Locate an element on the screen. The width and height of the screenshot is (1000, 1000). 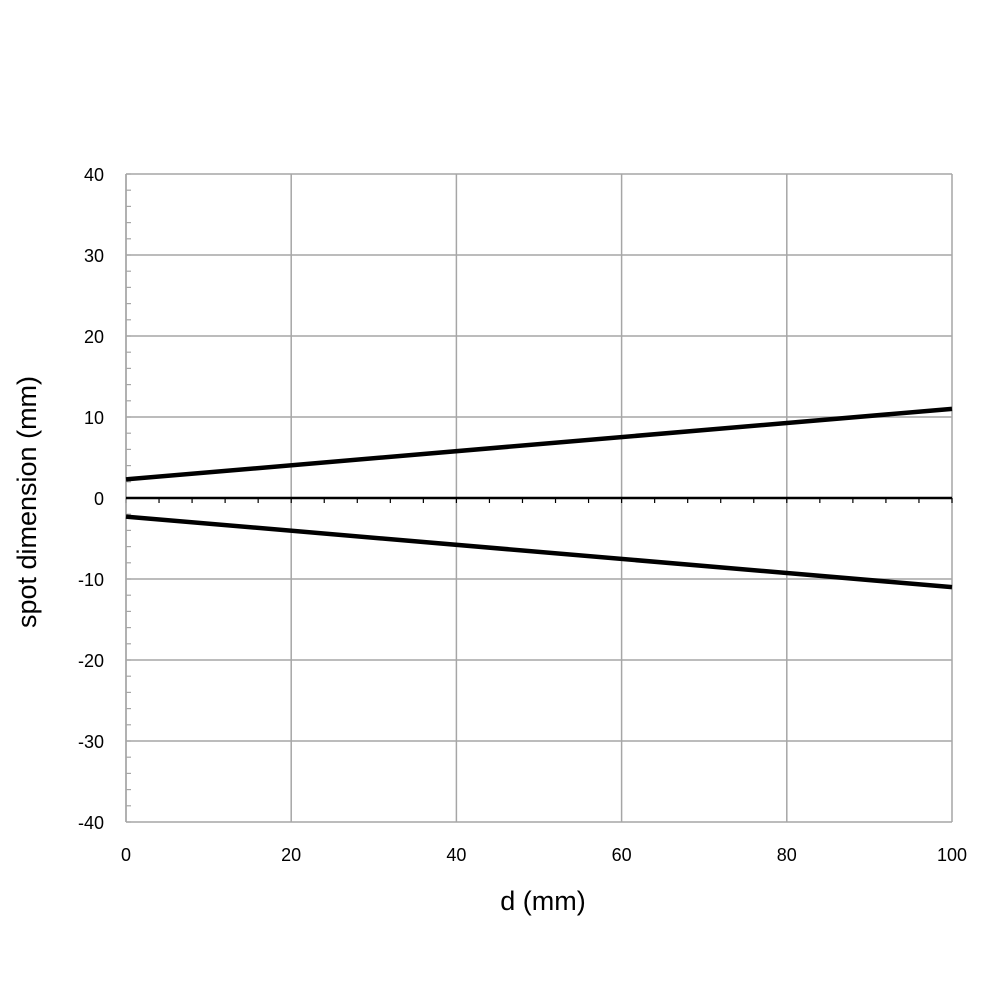
x-tick-label: 100 is located at coordinates (952, 855).